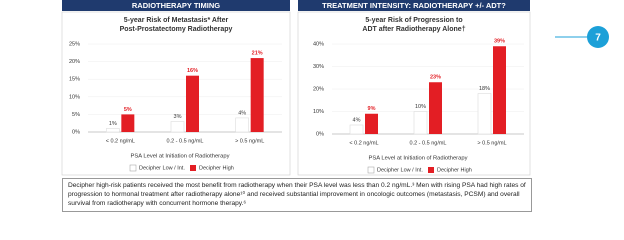 This screenshot has width=624, height=240. I want to click on header: RADIOTHERAPY TIMING, so click(176, 5).